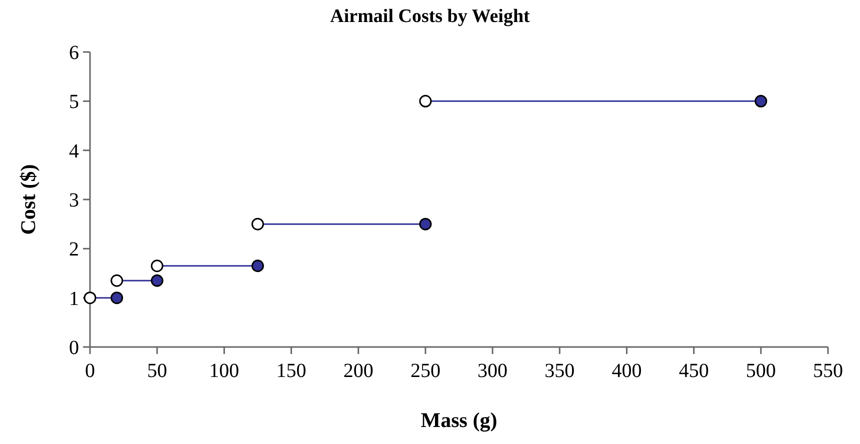  Describe the element at coordinates (459, 420) in the screenshot. I see `x-axis-title: Mass (g)` at that location.